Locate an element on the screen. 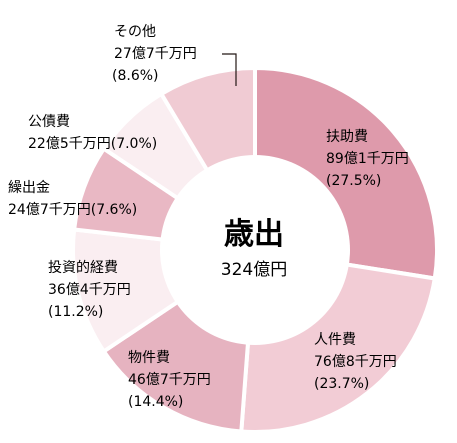  slice-amount: 46億7千万円 is located at coordinates (169, 380).